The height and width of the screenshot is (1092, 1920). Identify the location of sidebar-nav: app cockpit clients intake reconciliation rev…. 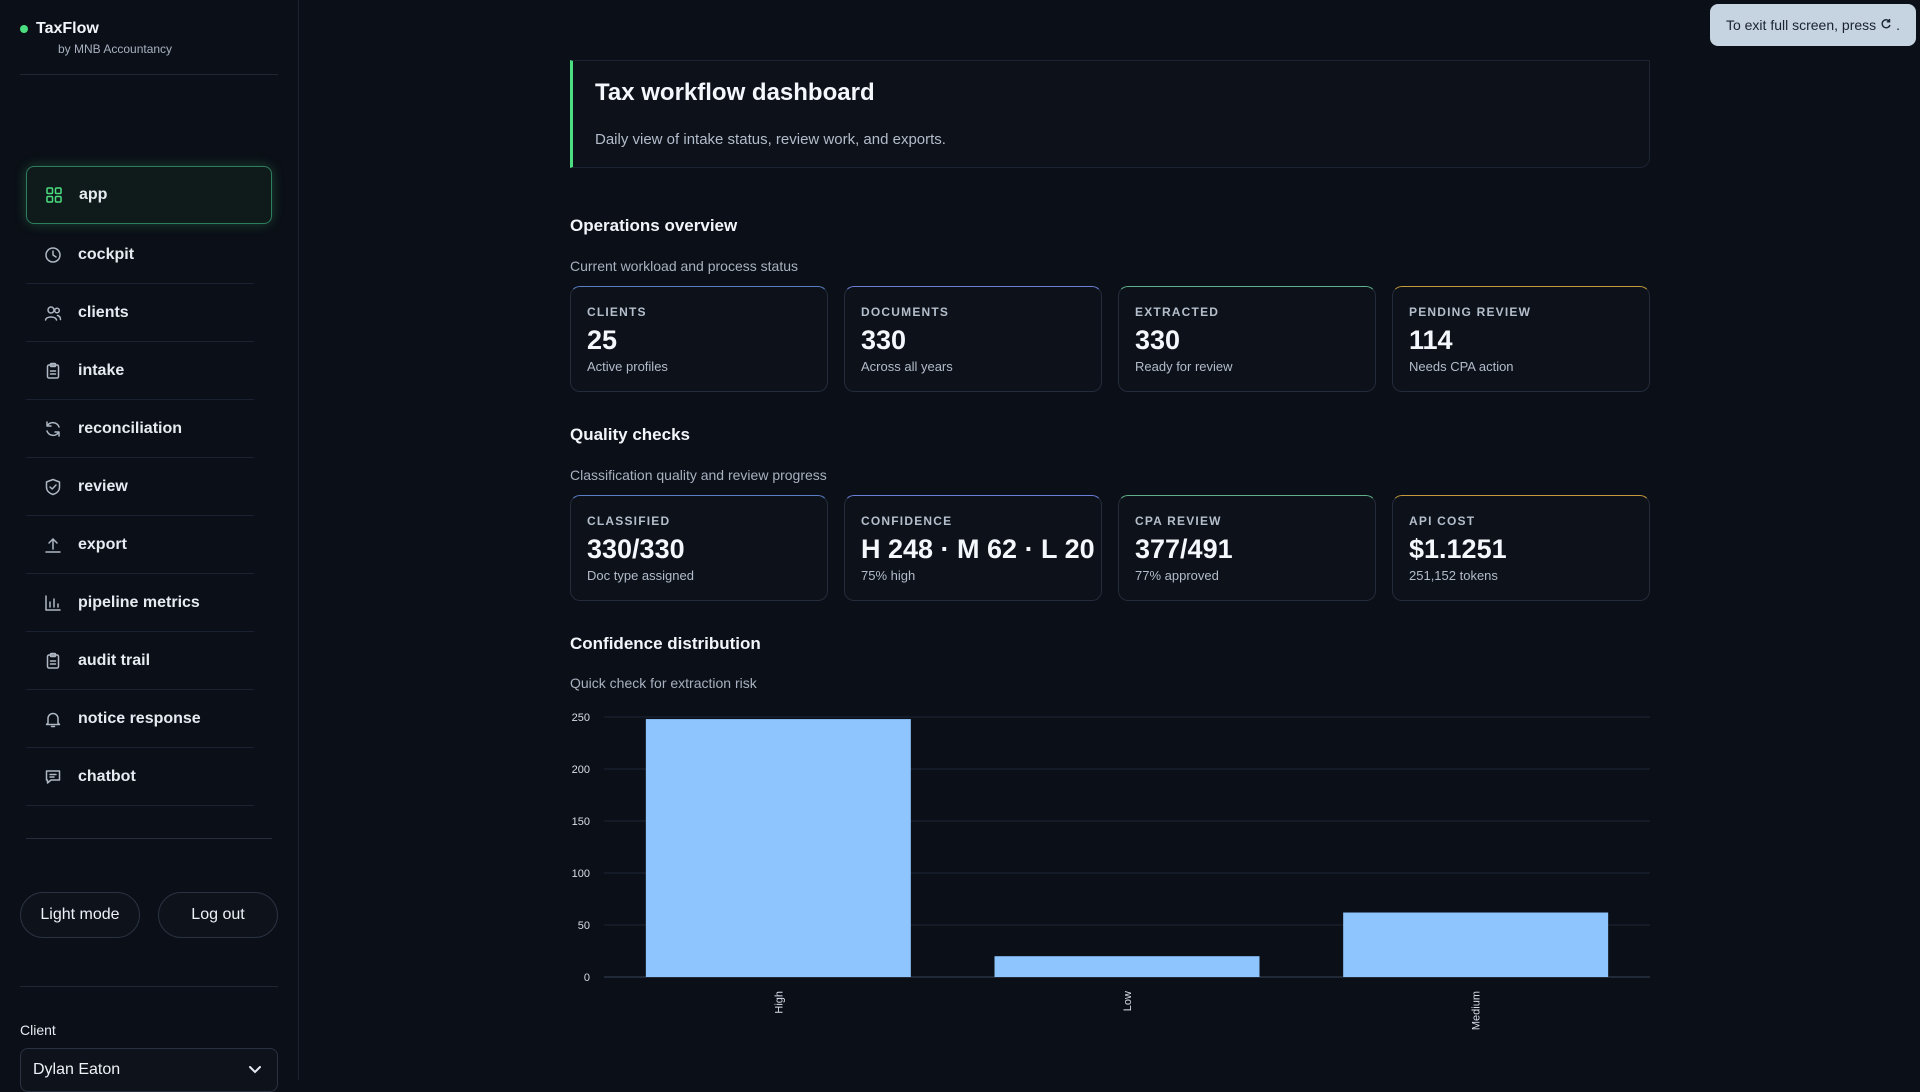
(149, 486).